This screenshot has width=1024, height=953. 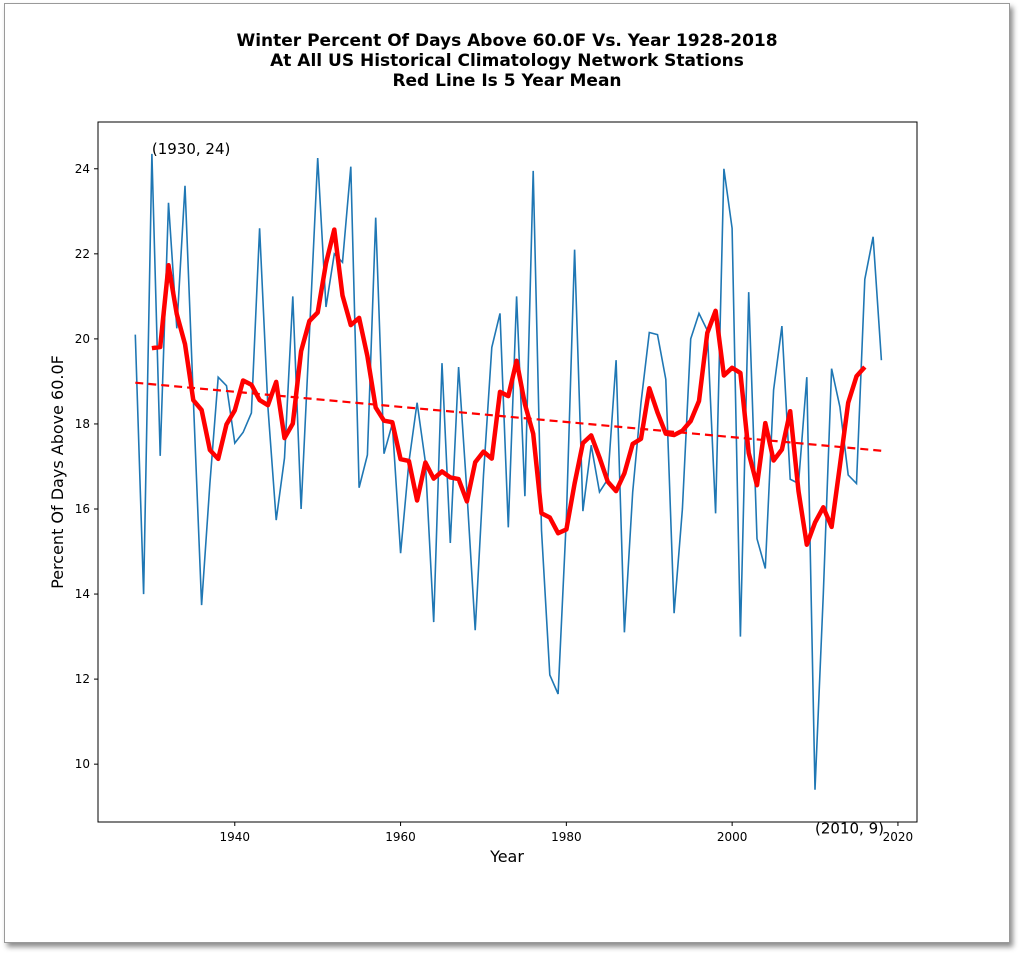 I want to click on x-tick-label: 1960, so click(x=400, y=837).